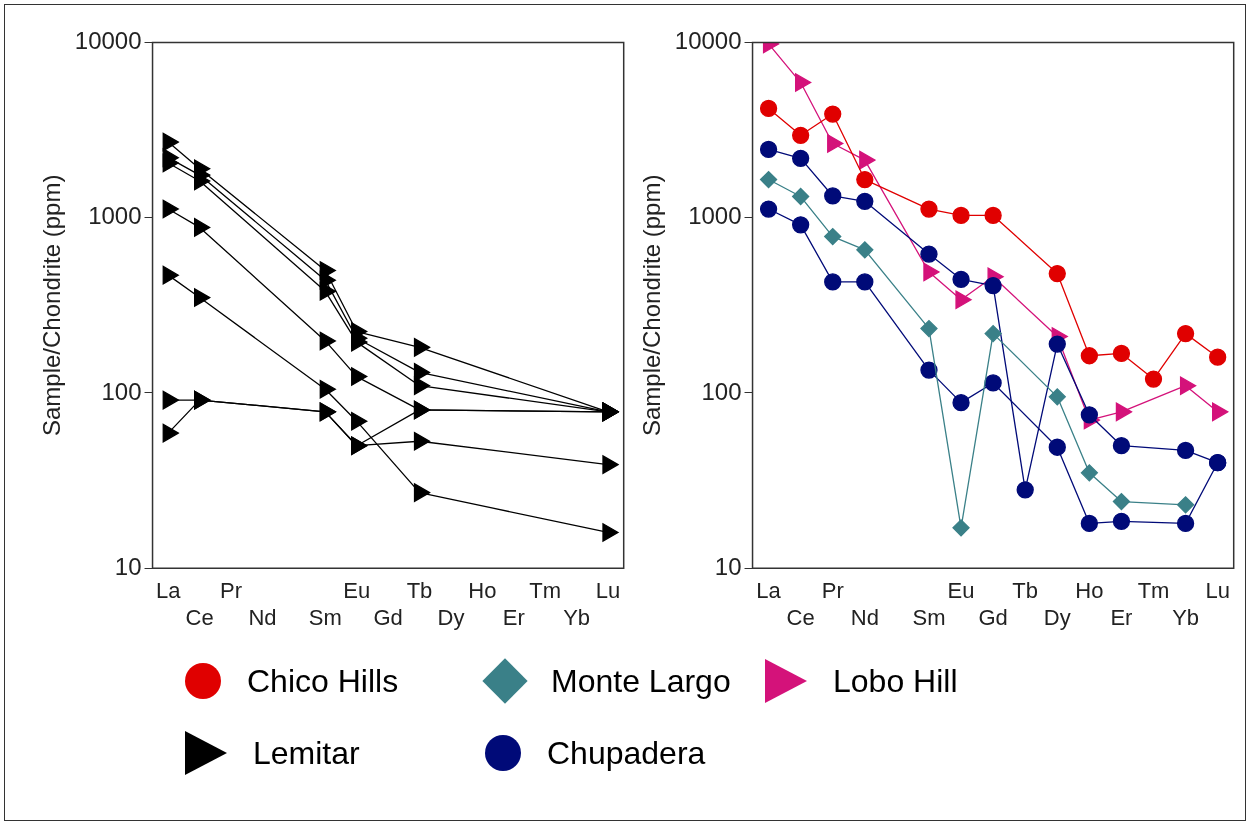  I want to click on legend-label: Chupadera, so click(626, 753).